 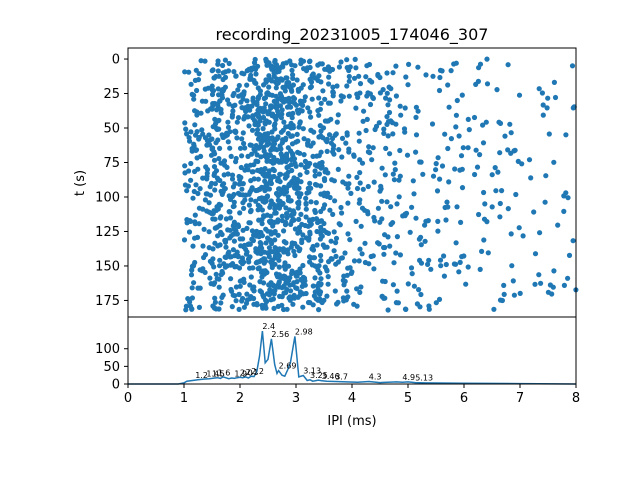 I want to click on ipi-peak-label: 1.9, so click(x=240, y=373).